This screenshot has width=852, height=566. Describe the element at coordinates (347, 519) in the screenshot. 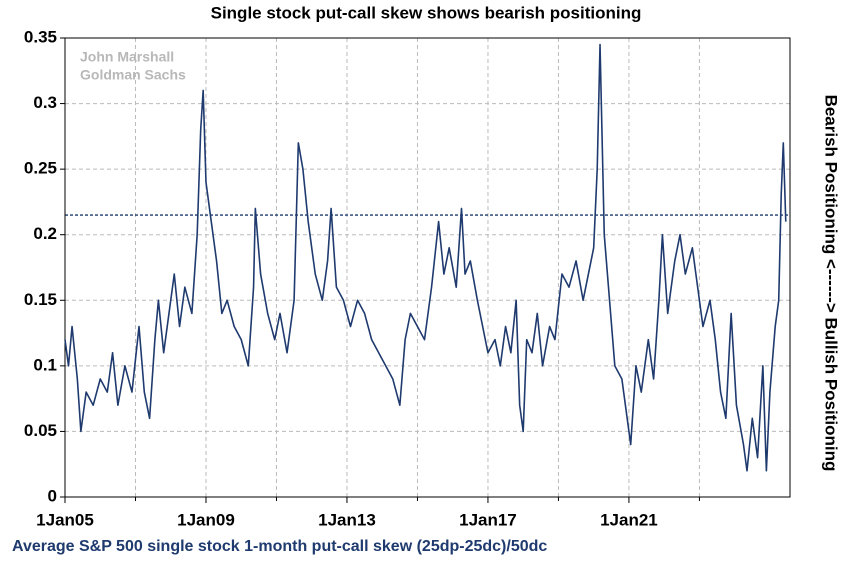

I see `x-tick-label: 1Jan13` at that location.